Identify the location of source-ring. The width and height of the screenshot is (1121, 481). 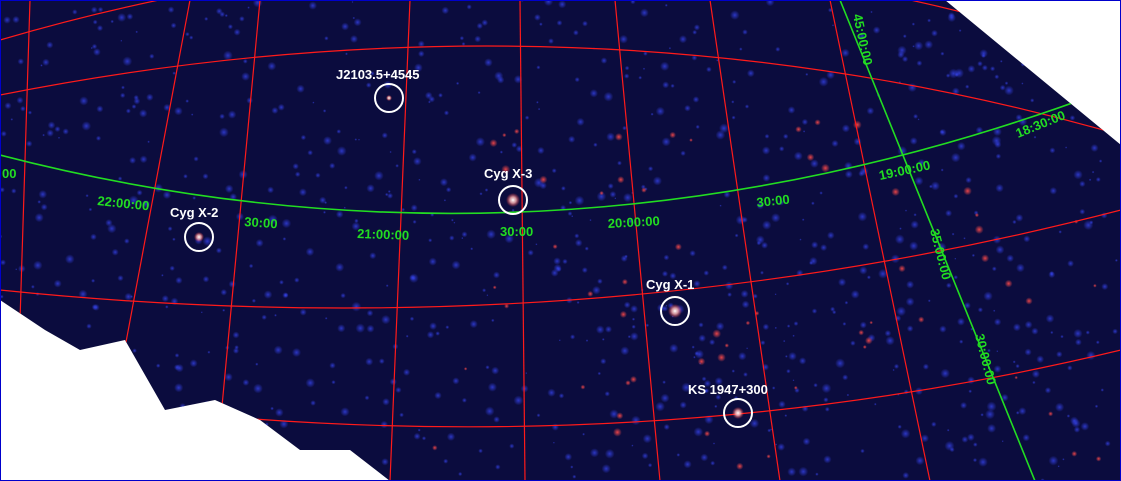
(738, 413).